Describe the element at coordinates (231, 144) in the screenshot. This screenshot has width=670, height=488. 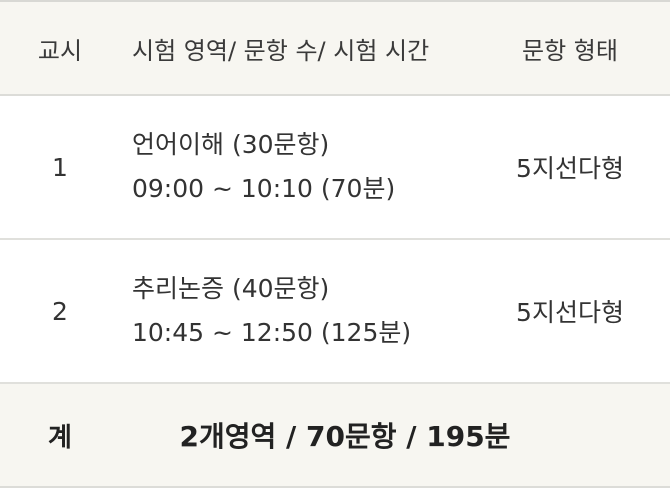
I see `area-subject: 언어이해 (30문항)` at that location.